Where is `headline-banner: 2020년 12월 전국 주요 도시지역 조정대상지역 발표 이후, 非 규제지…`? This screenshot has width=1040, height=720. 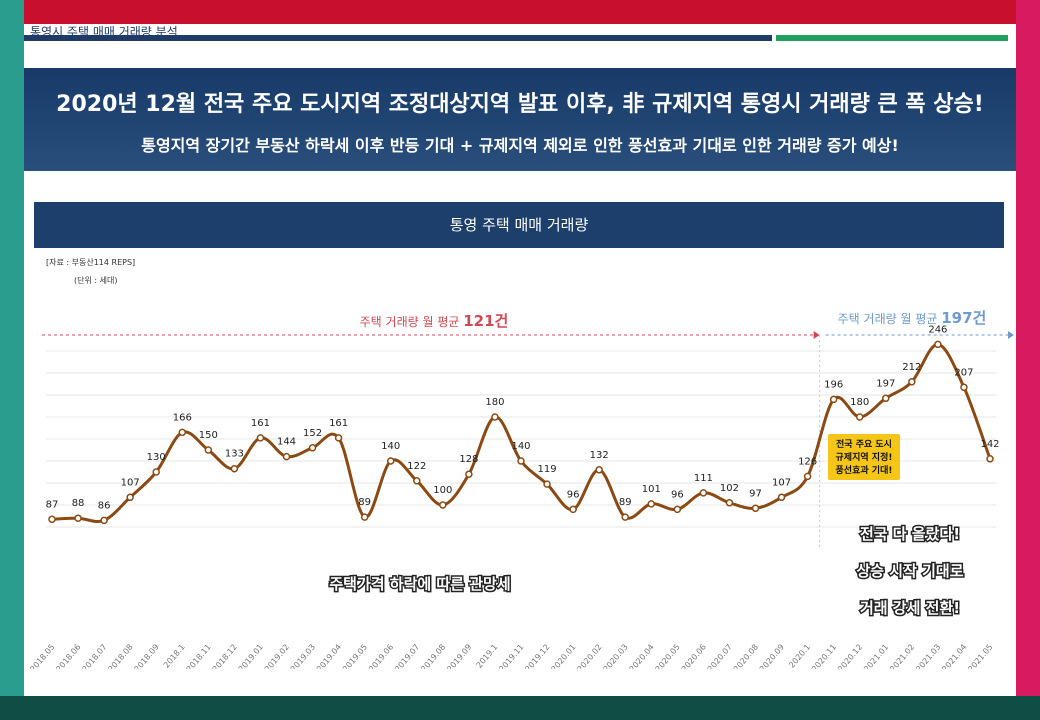 headline-banner: 2020년 12월 전국 주요 도시지역 조정대상지역 발표 이후, 非 규제지… is located at coordinates (520, 119).